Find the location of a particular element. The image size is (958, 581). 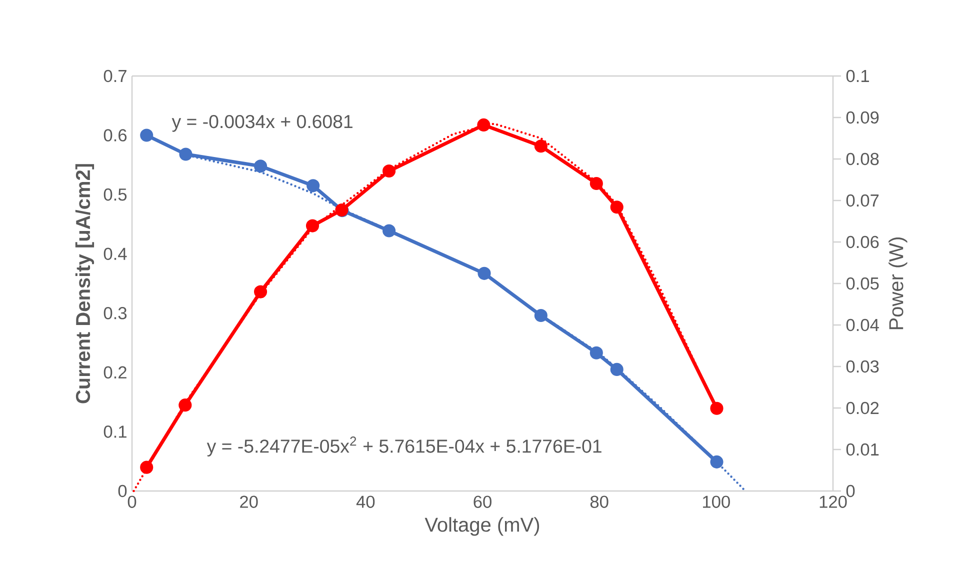

y2-tick-label: 0.02 is located at coordinates (862, 408).